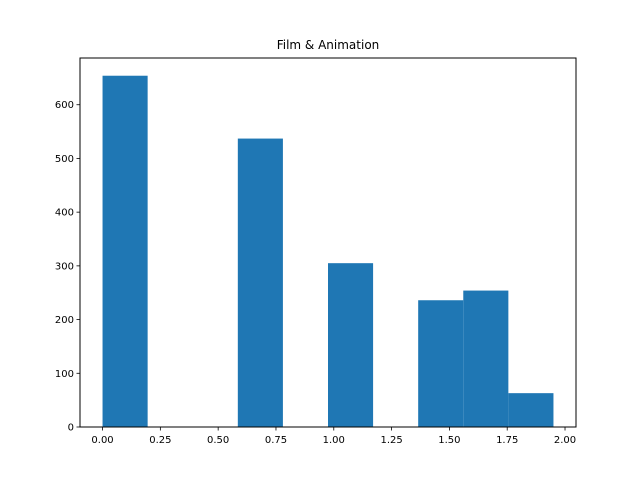 The height and width of the screenshot is (480, 640). What do you see at coordinates (64, 320) in the screenshot?
I see `y-tick-label: 200` at bounding box center [64, 320].